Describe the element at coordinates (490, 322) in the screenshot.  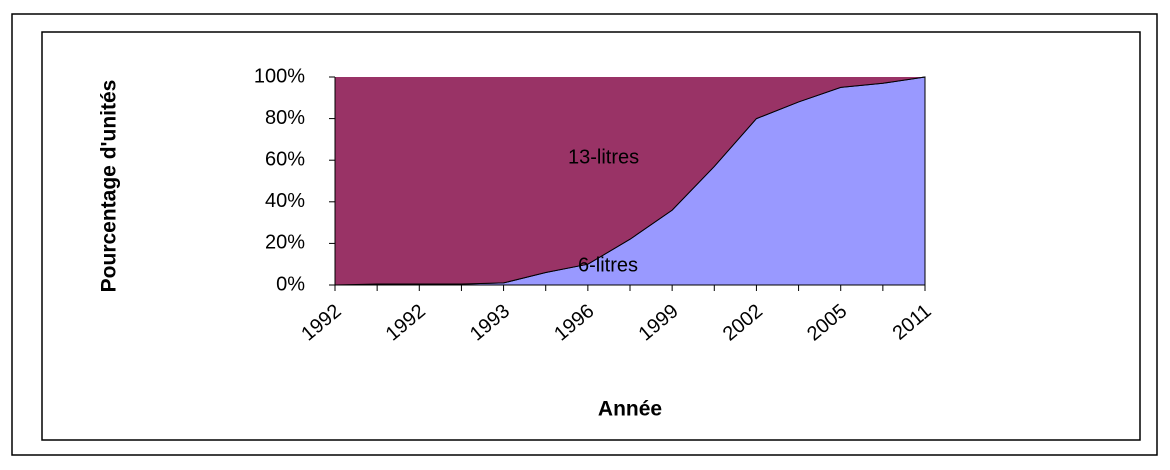
I see `x-tick-label: 1993` at that location.